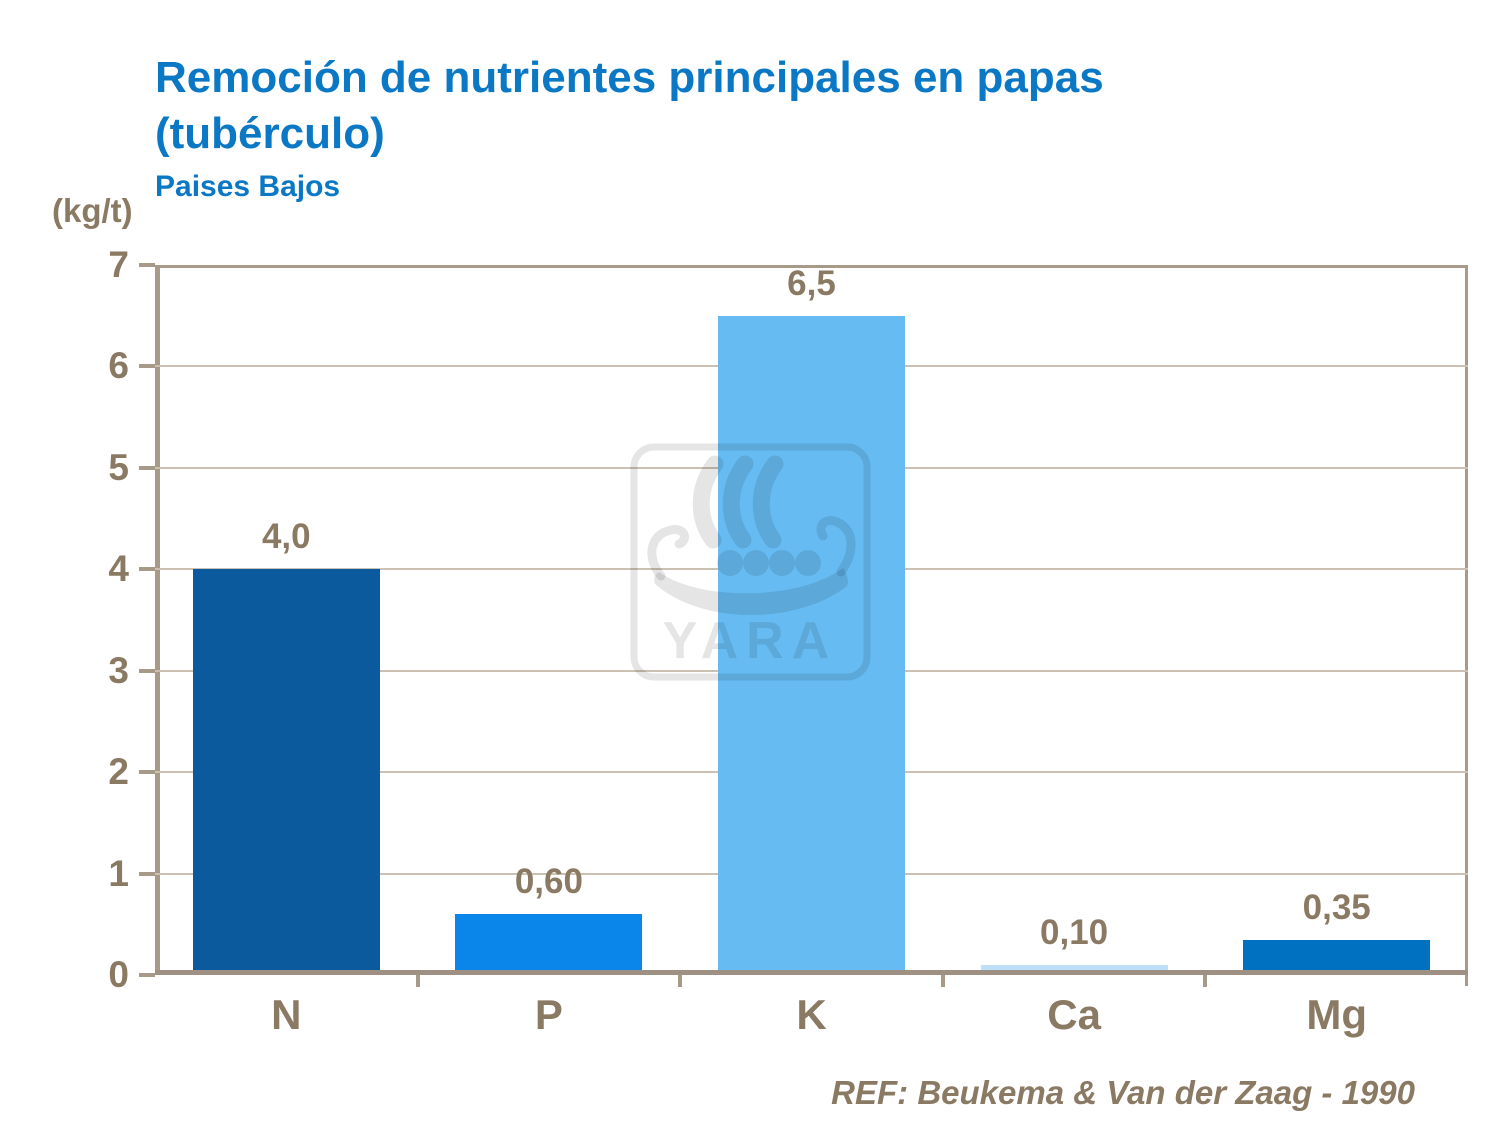 This screenshot has width=1500, height=1125. Describe the element at coordinates (248, 186) in the screenshot. I see `chart-subtitle: Paises Bajos` at that location.